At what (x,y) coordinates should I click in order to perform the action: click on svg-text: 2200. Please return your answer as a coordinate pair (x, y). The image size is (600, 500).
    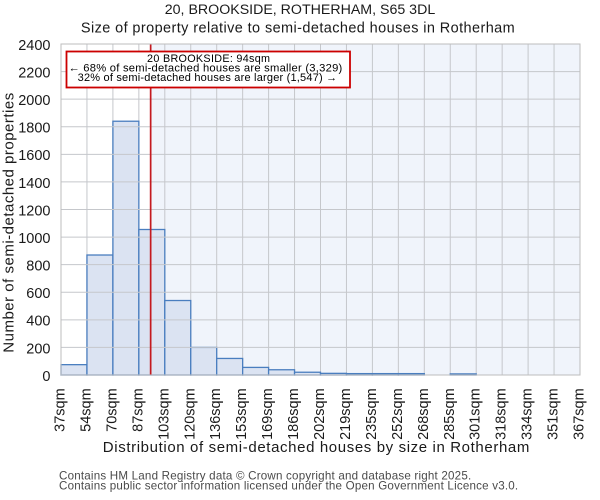
    Looking at the image, I should click on (34, 73).